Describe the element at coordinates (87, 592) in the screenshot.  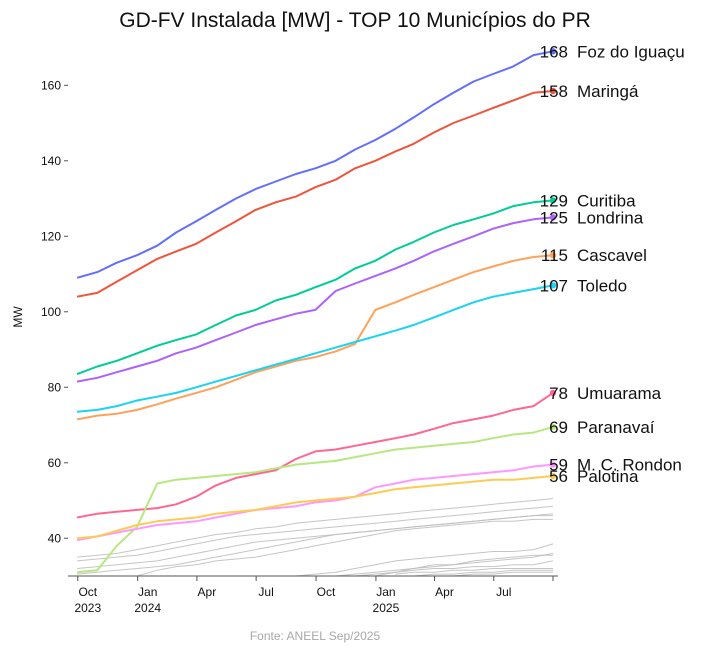
I see `x-tick-label-0: Oct` at that location.